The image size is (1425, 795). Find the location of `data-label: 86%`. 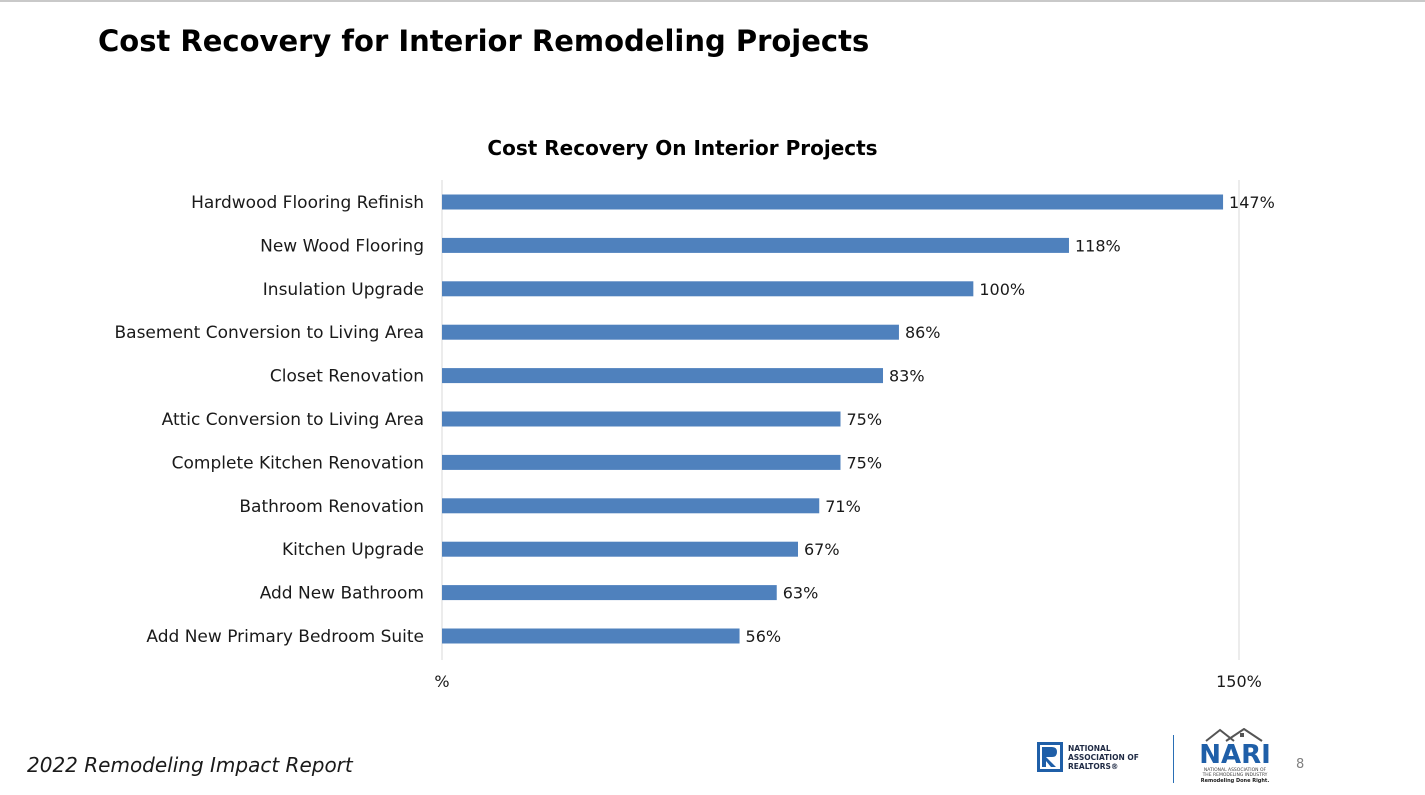

data-label: 86% is located at coordinates (923, 332).